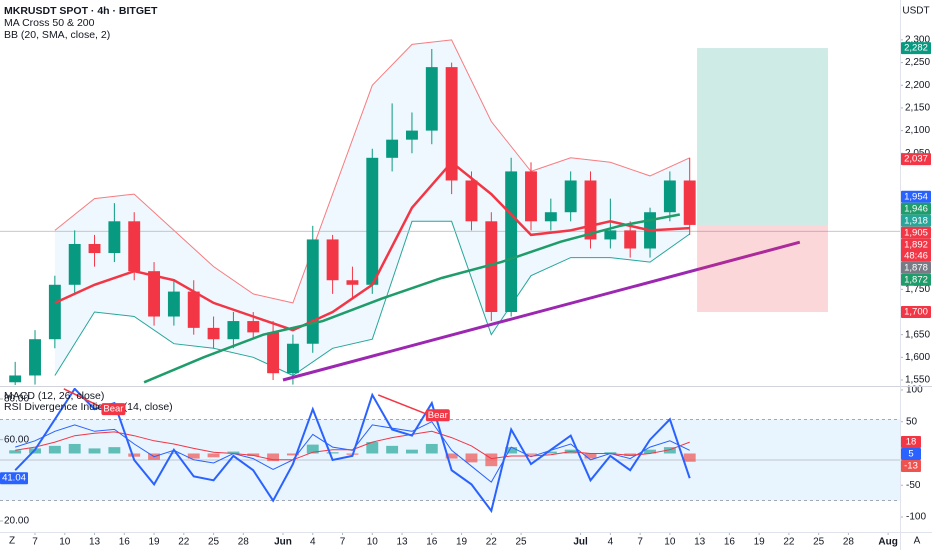 The image size is (932, 550). Describe the element at coordinates (916, 159) in the screenshot. I see `price-tag-label: 2,037` at that location.